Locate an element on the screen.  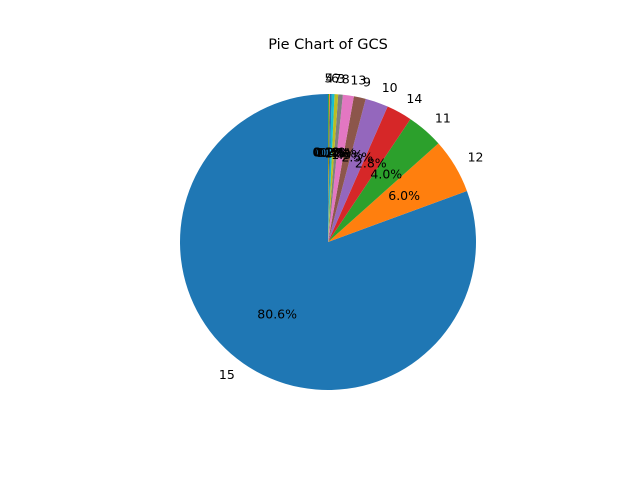
slice-label-11: 11 is located at coordinates (443, 118).